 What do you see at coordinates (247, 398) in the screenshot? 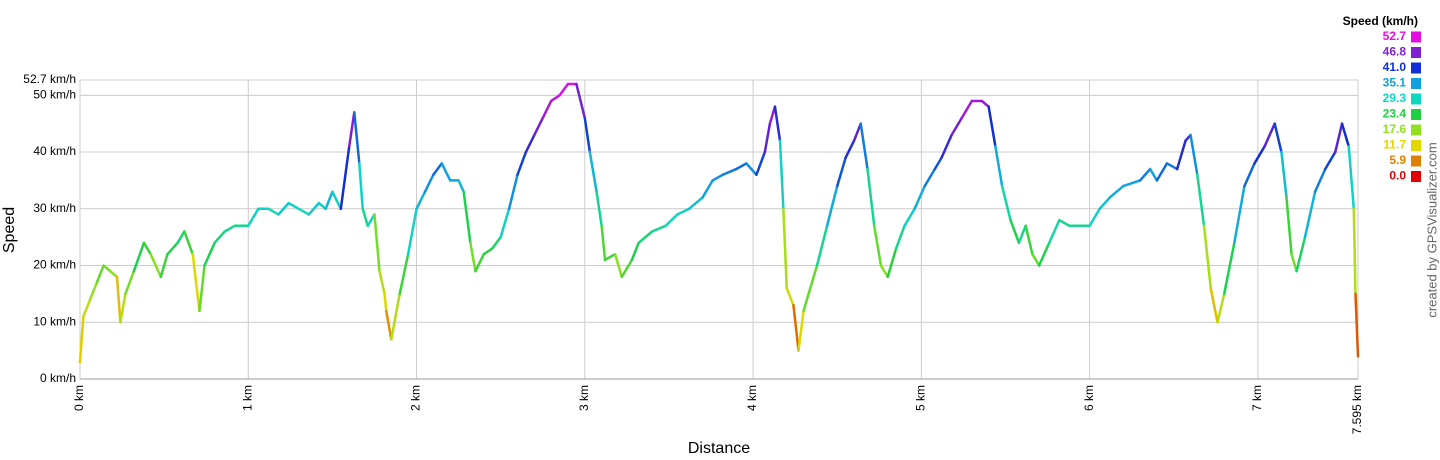
I see `x-tick-label: 1 km` at bounding box center [247, 398].